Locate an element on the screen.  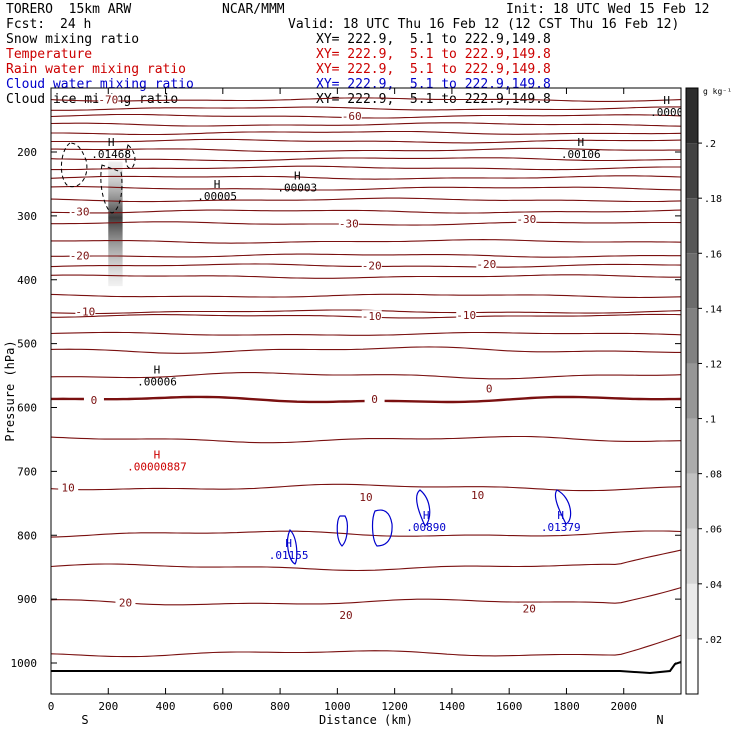
x-tick-label: 1600 is located at coordinates (509, 706).